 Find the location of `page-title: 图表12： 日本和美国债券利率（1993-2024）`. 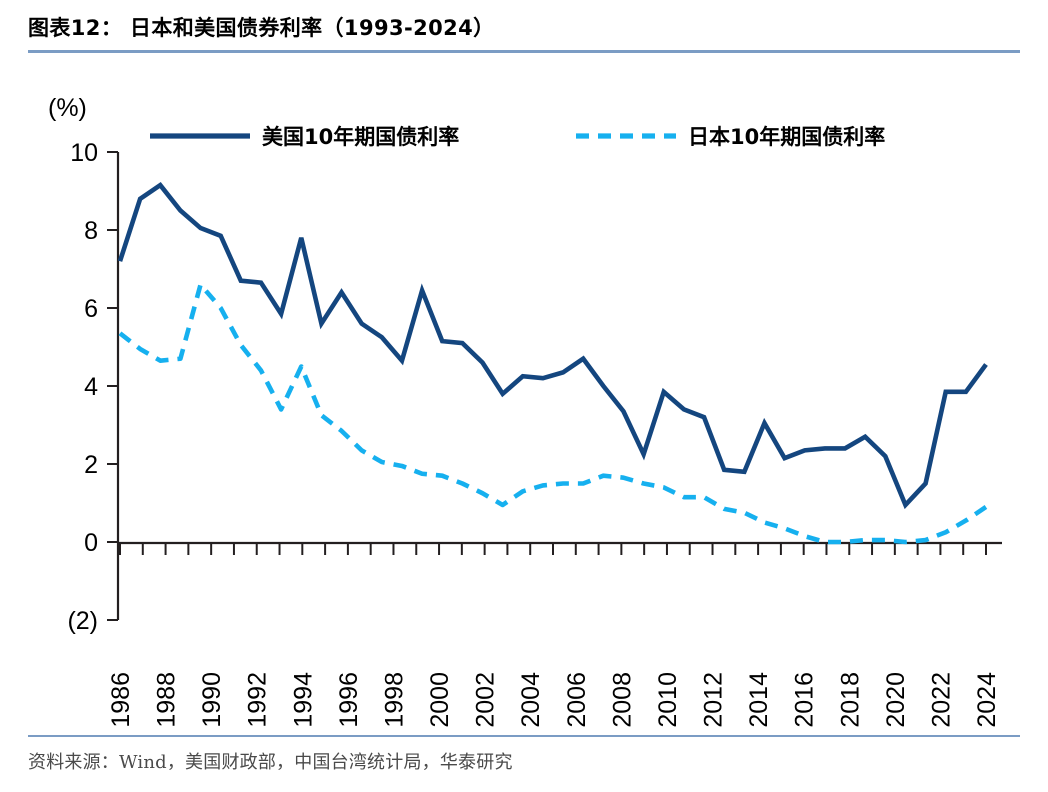

page-title: 图表12： 日本和美国债券利率（1993-2024） is located at coordinates (261, 28).